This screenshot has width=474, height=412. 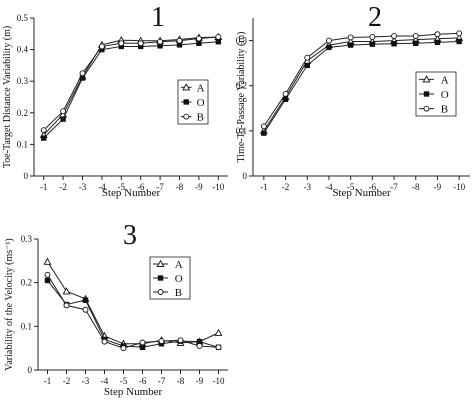 What do you see at coordinates (23, 18) in the screenshot?
I see `y-tick-label: 0.5` at bounding box center [23, 18].